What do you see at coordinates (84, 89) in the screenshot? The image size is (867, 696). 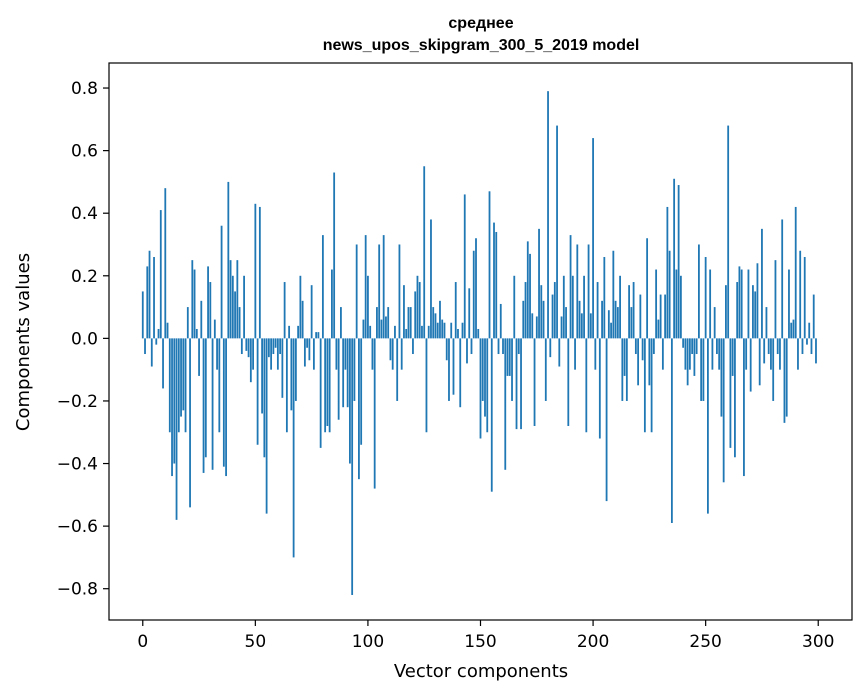 I see `y-tick-label: 0.8` at bounding box center [84, 89].